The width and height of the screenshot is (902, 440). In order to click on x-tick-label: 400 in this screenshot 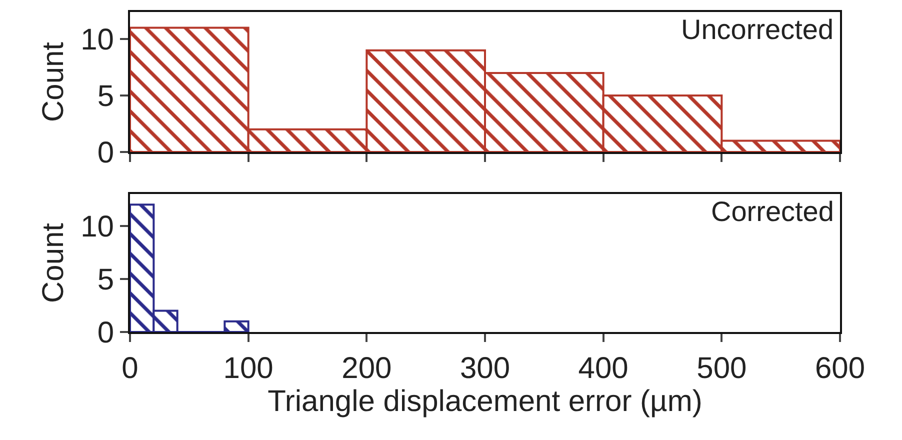, I will do `click(603, 368)`.